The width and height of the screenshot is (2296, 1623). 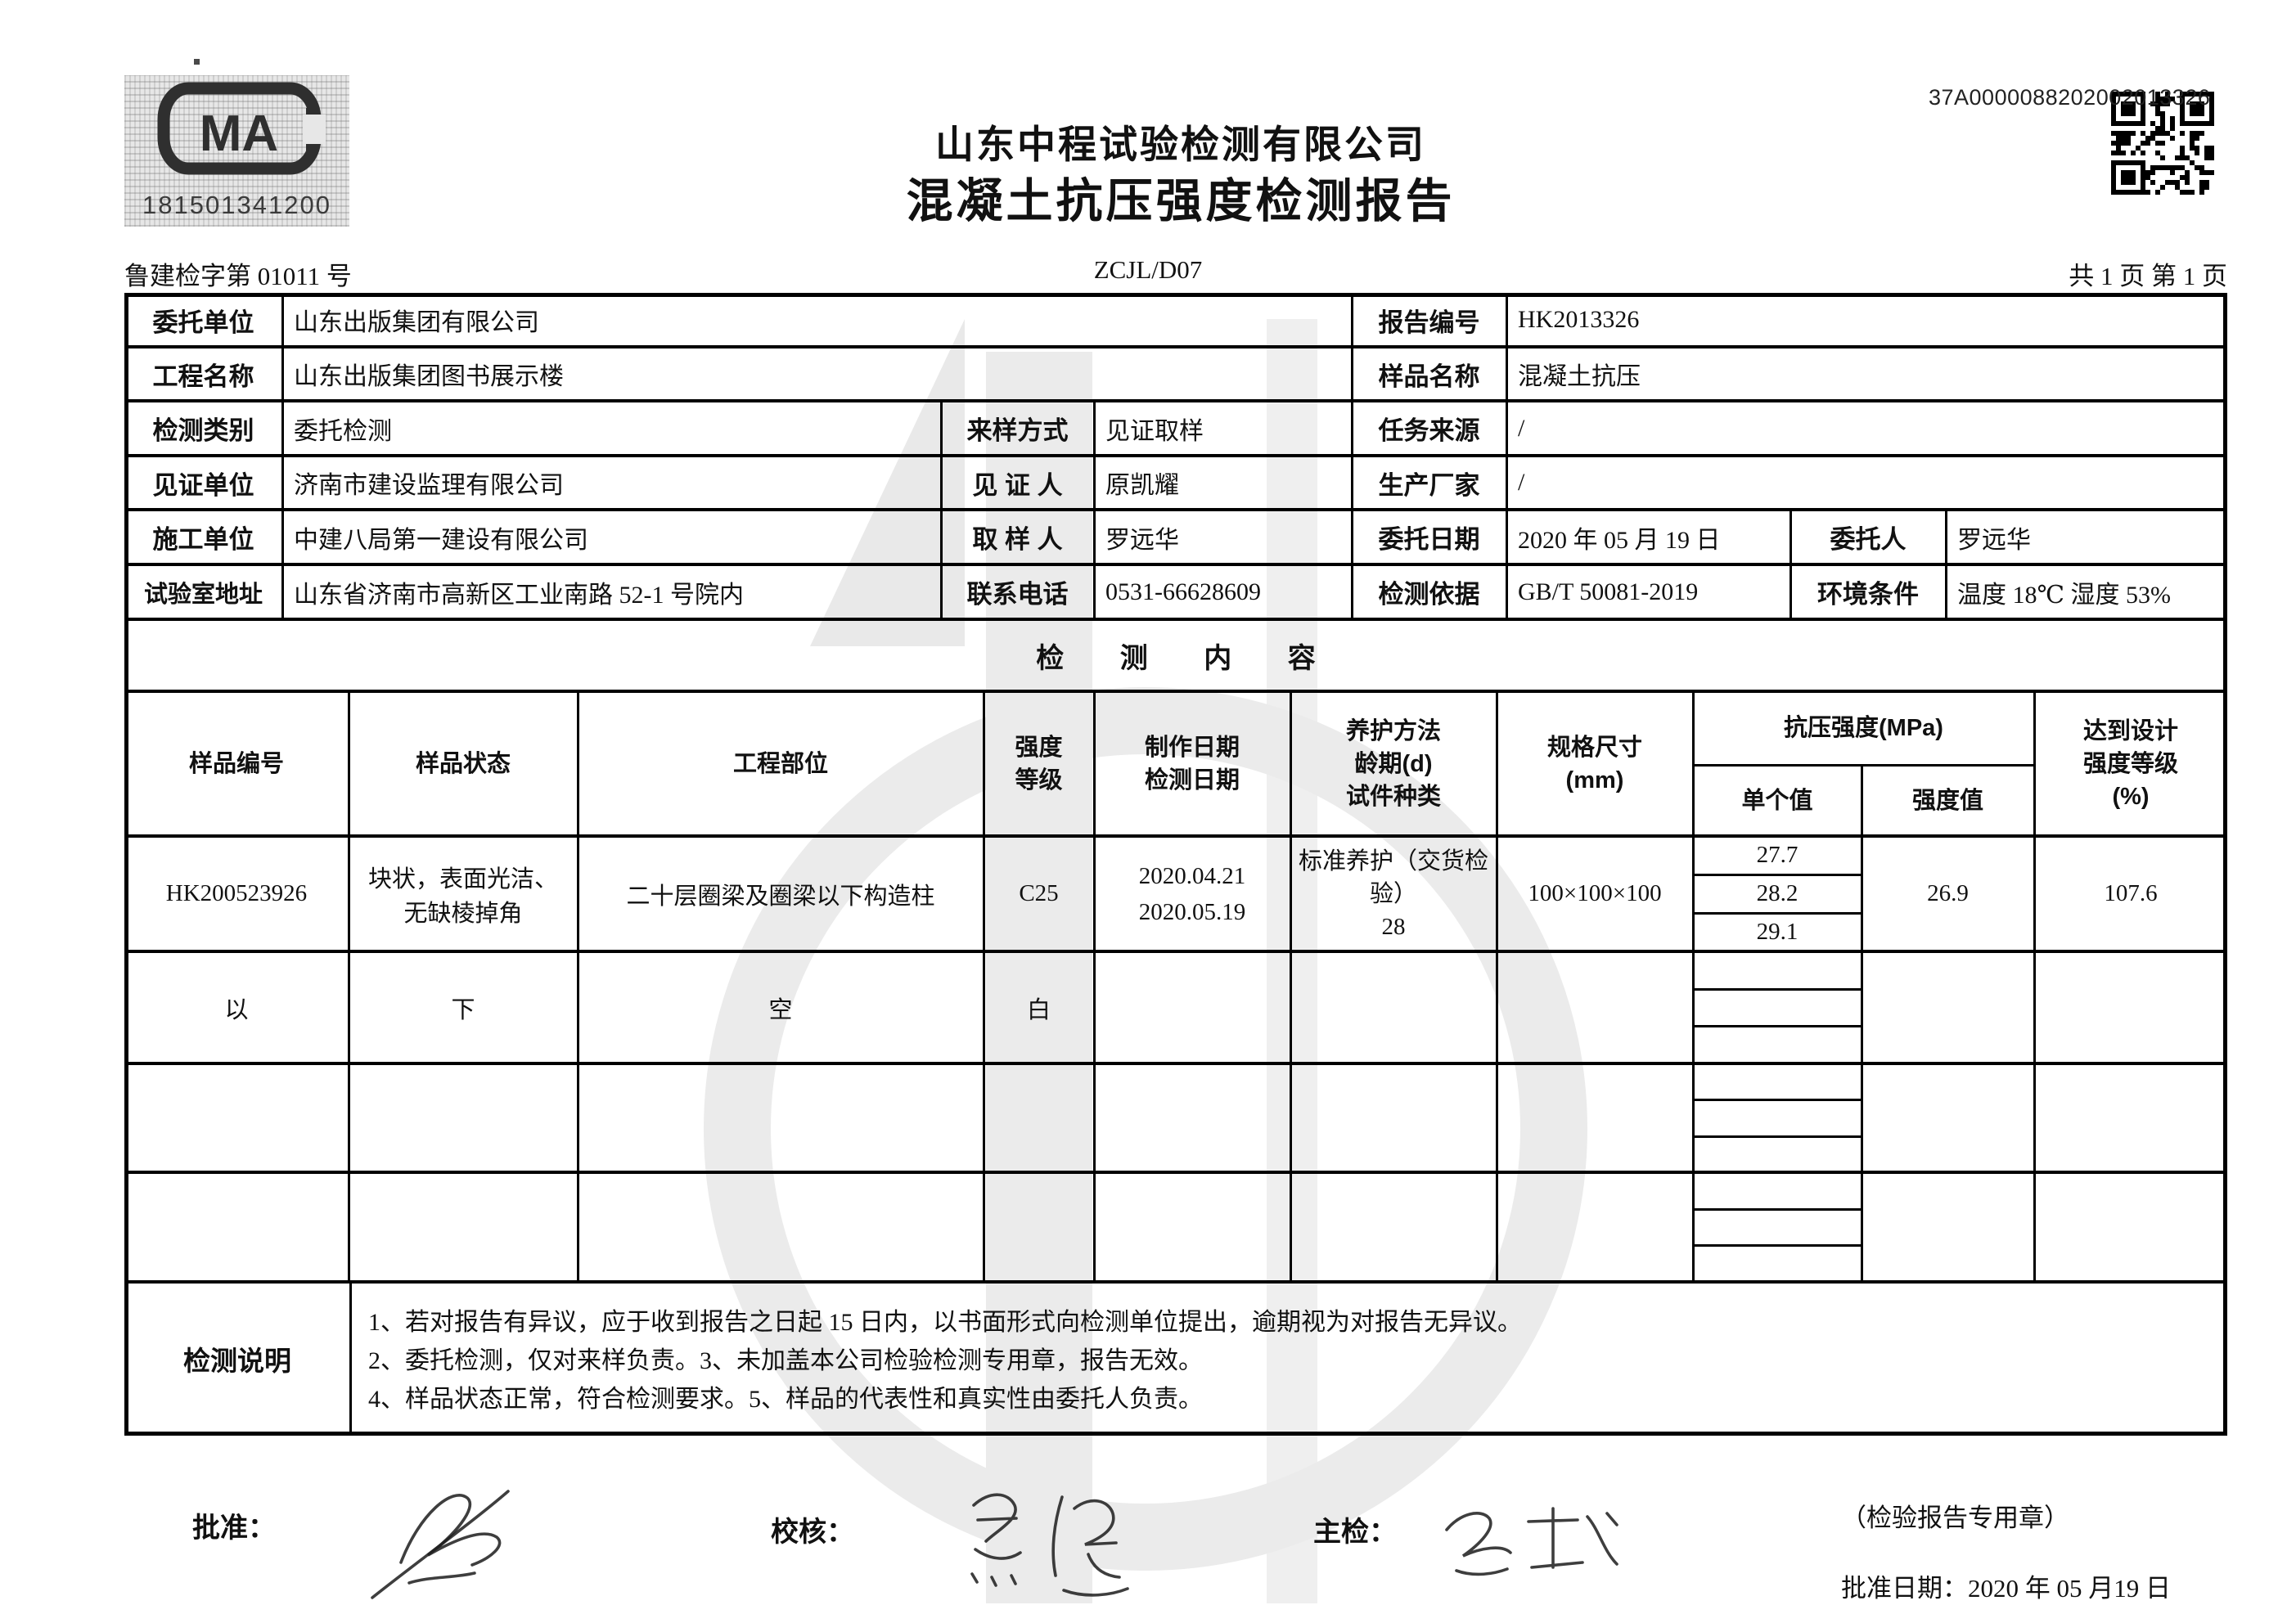 What do you see at coordinates (203, 431) in the screenshot?
I see `test-type-label: 检测类别` at bounding box center [203, 431].